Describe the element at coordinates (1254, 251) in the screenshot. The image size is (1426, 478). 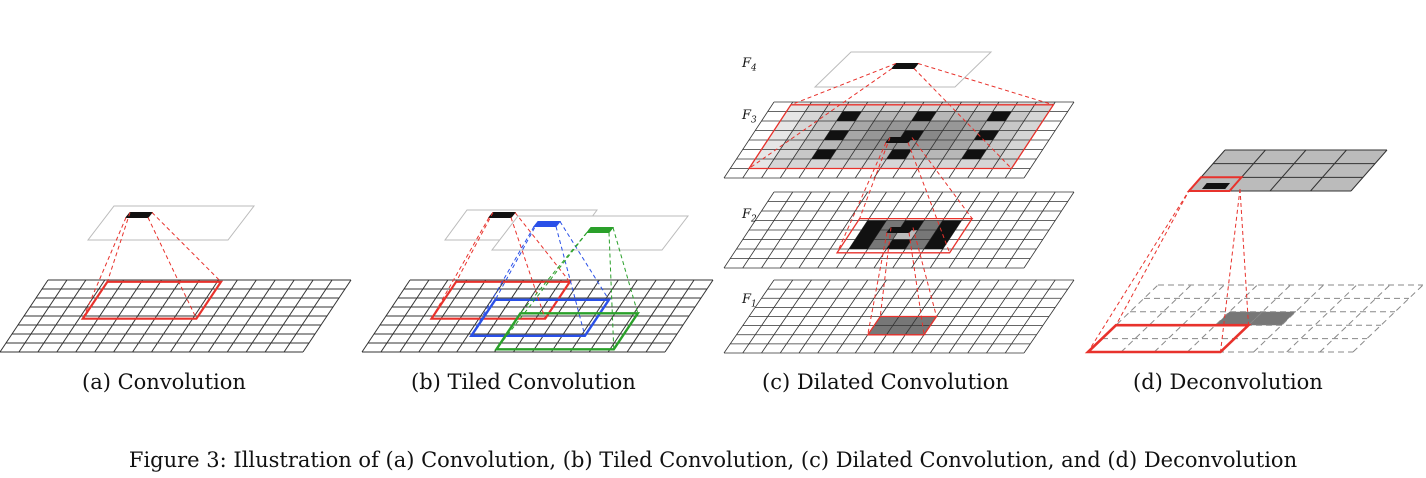
I see `panel-deconvolution-diagram` at that location.